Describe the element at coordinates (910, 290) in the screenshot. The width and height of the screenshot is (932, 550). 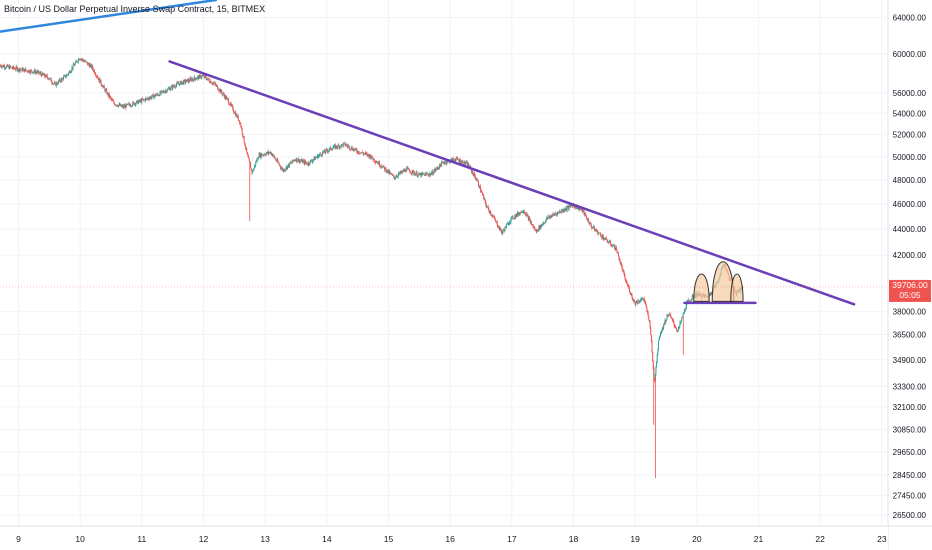
I see `price-tag-box` at that location.